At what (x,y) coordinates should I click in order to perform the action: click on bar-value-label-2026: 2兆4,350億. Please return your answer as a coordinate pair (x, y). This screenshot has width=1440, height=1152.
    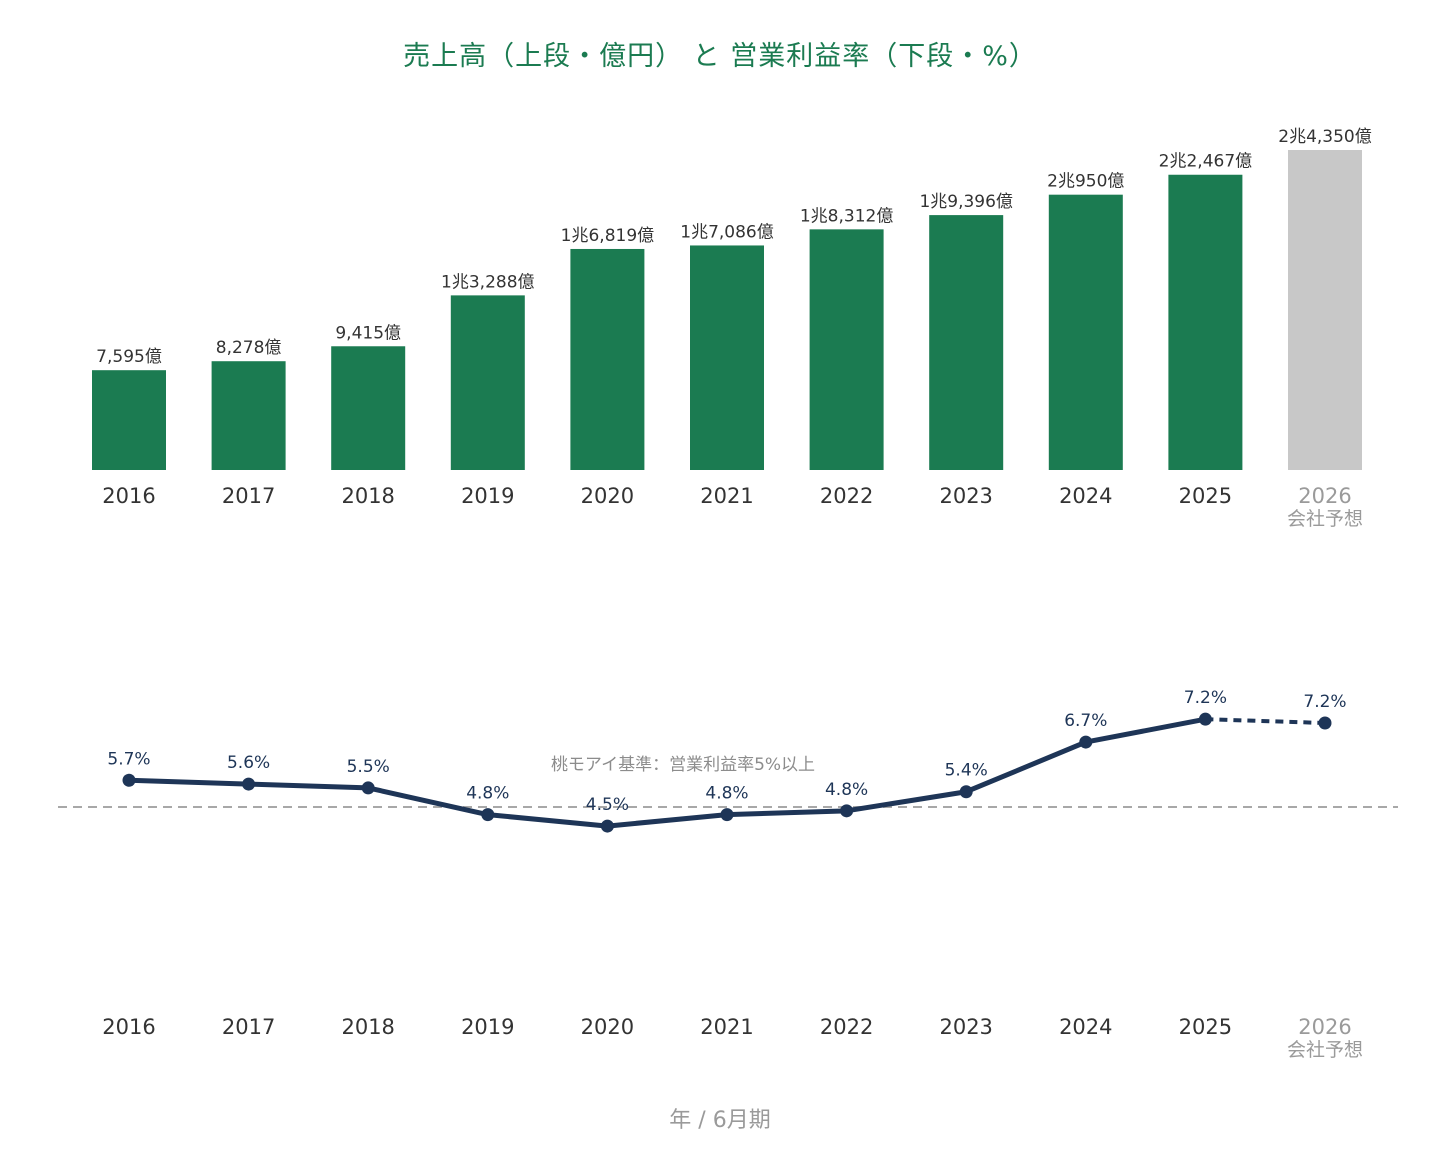
    Looking at the image, I should click on (1324, 137).